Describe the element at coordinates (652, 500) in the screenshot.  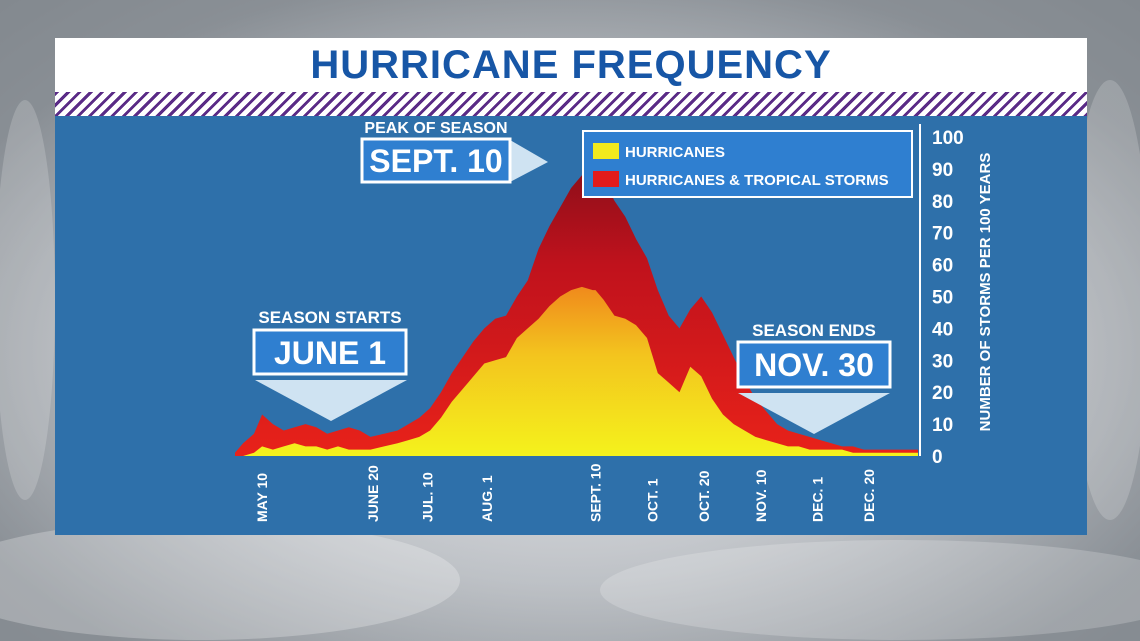
I see `x-tick-label: OCT. 1` at that location.